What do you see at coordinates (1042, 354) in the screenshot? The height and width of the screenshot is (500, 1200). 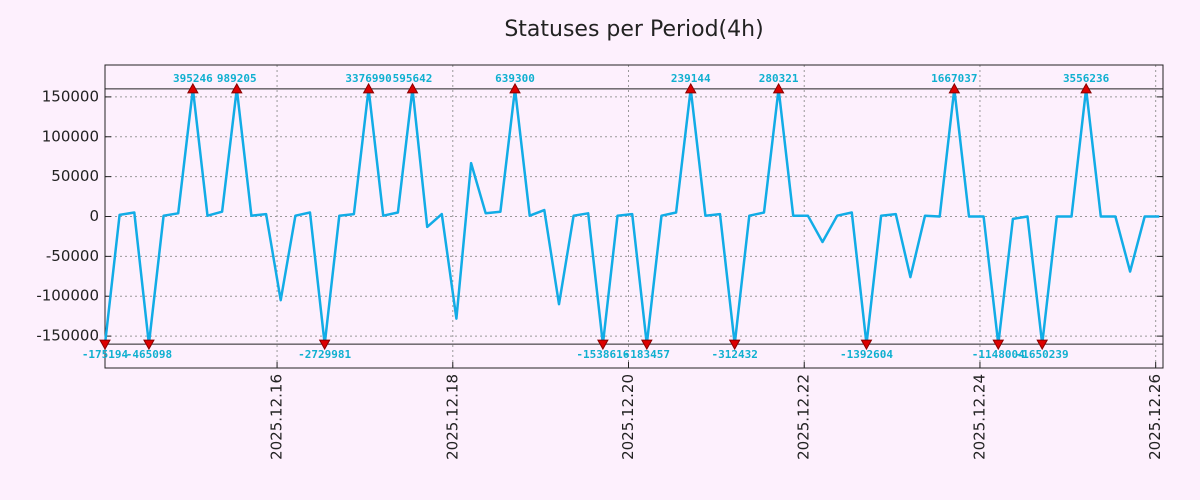 I see `value-label: -1650239` at bounding box center [1042, 354].